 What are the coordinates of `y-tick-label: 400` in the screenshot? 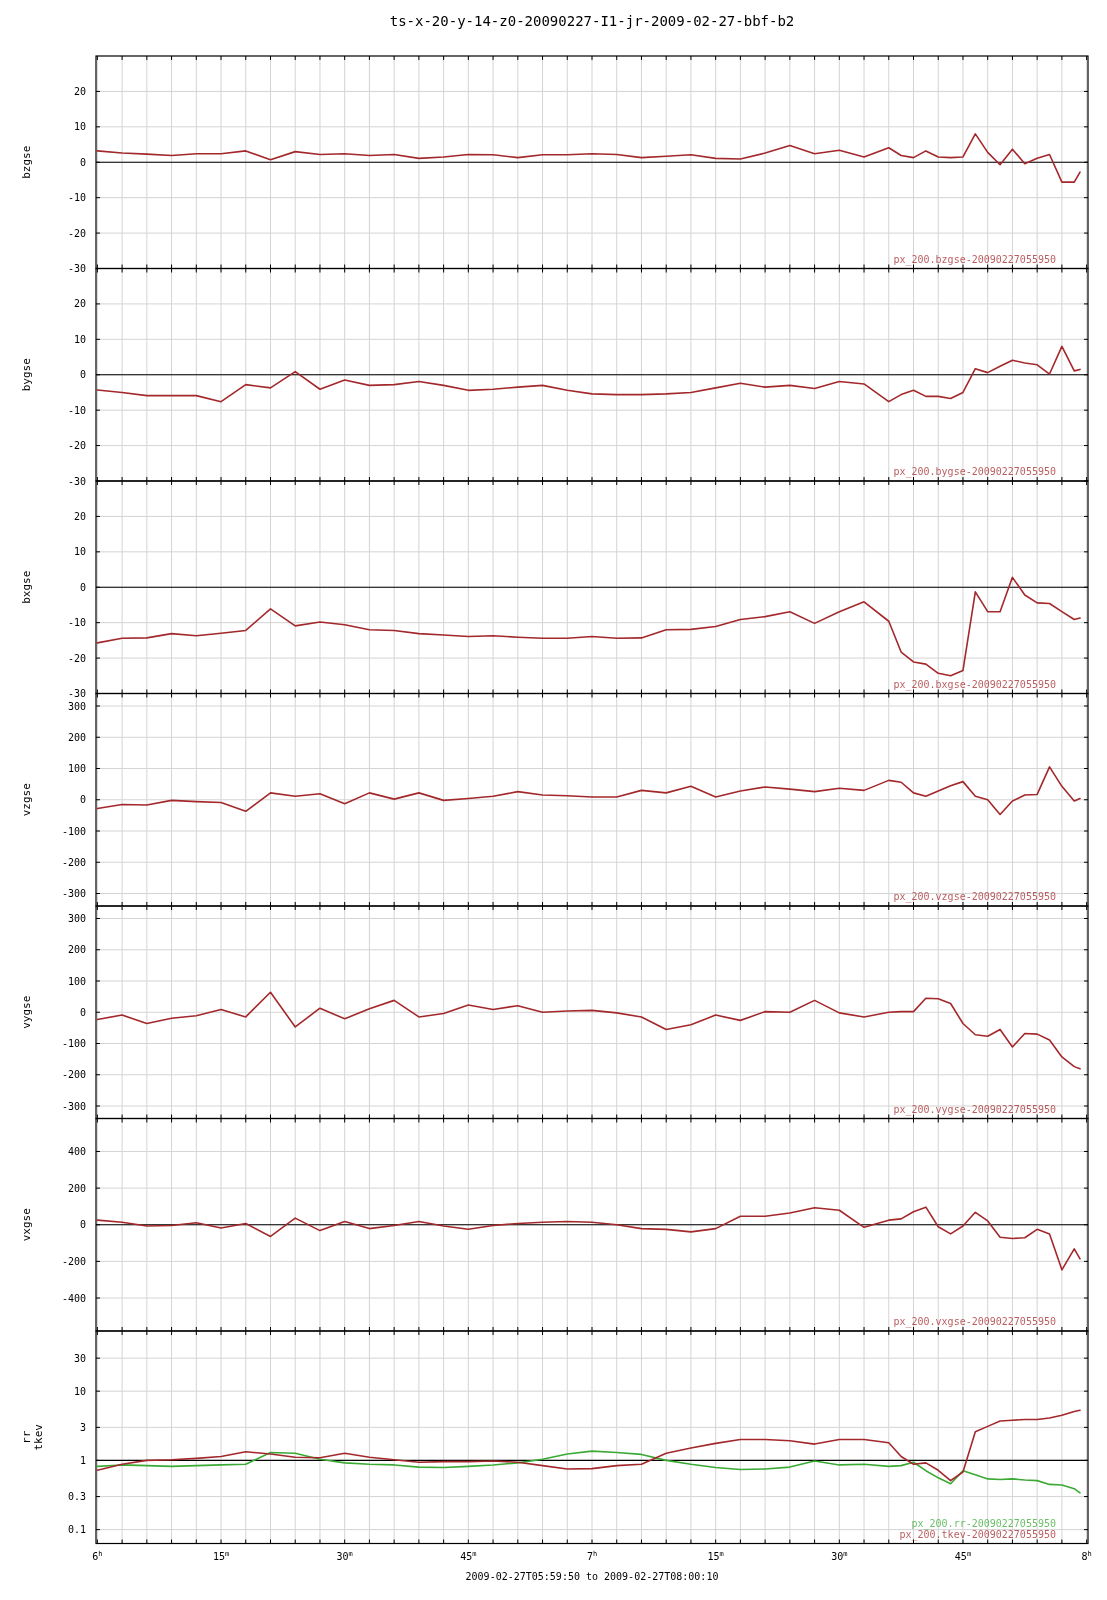 It's located at (76, 1151).